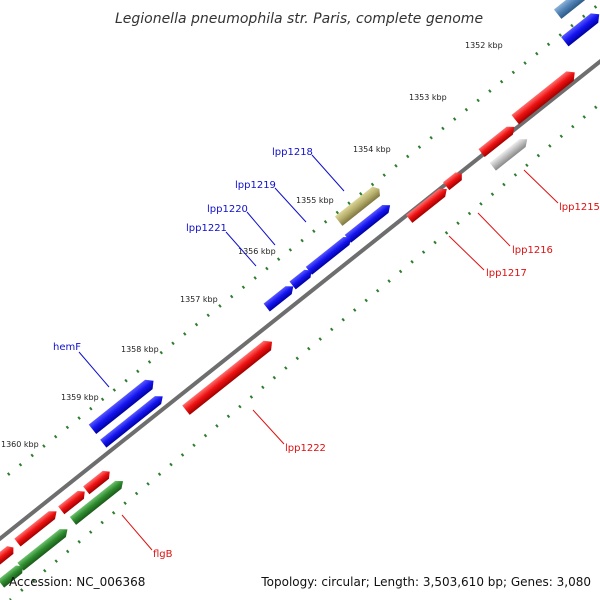 This screenshot has width=600, height=600. I want to click on leader-lpp1218, so click(328, 173).